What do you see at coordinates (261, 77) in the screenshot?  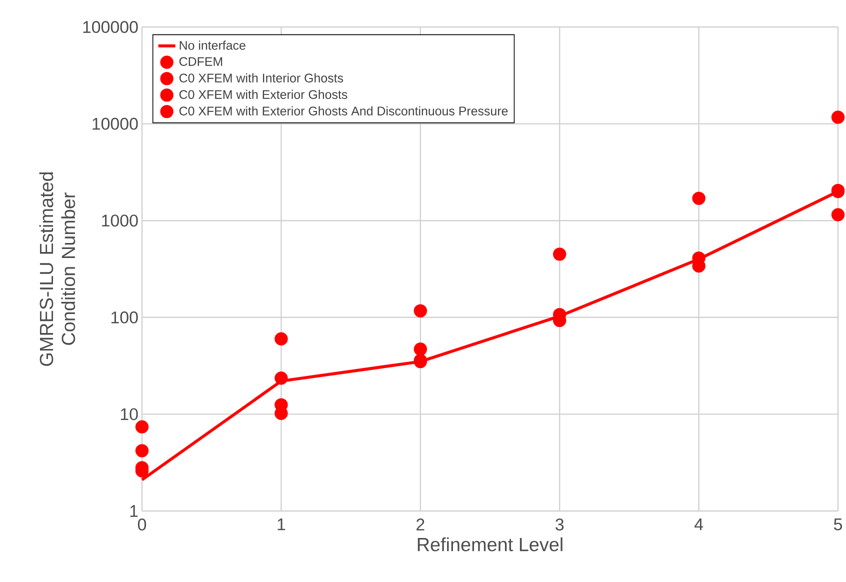 I see `legend-label: C0 XFEM with Interior Ghosts` at bounding box center [261, 77].